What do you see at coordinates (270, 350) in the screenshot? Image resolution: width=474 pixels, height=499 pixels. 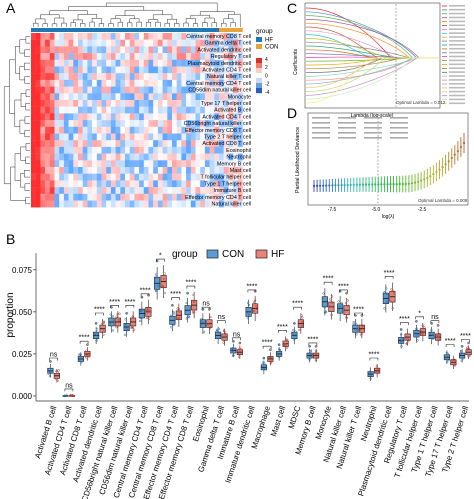 I see `box-outlier` at bounding box center [270, 350].